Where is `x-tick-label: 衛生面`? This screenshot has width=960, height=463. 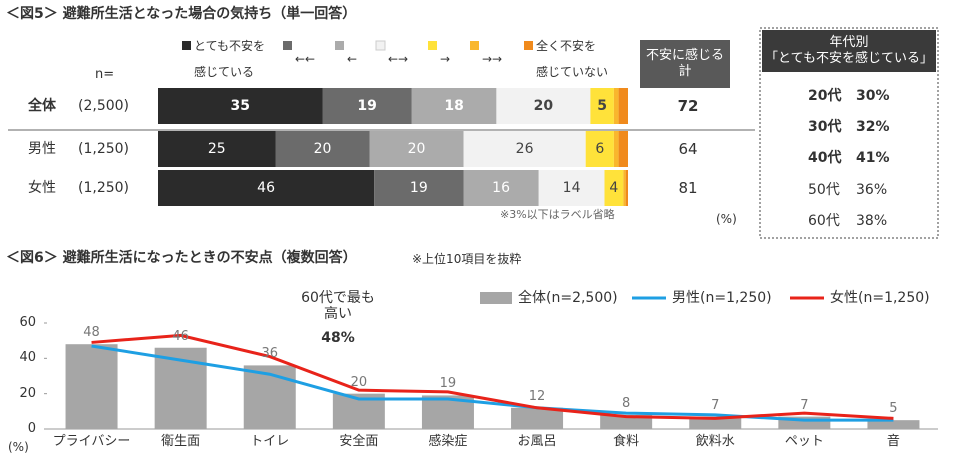
x-tick-label: 衛生面 is located at coordinates (181, 441).